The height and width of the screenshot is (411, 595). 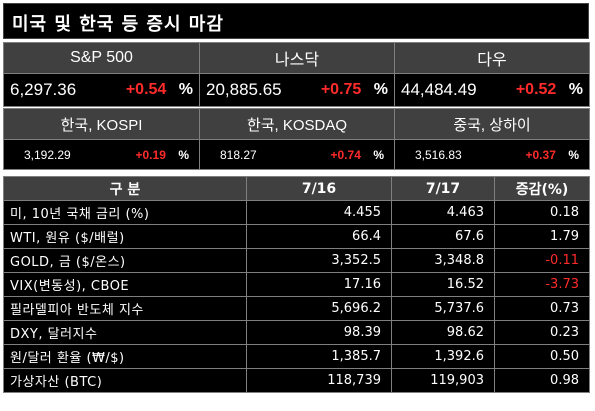 I want to click on indicator-label: GOLD, 금 ($/온스), so click(x=125, y=260).